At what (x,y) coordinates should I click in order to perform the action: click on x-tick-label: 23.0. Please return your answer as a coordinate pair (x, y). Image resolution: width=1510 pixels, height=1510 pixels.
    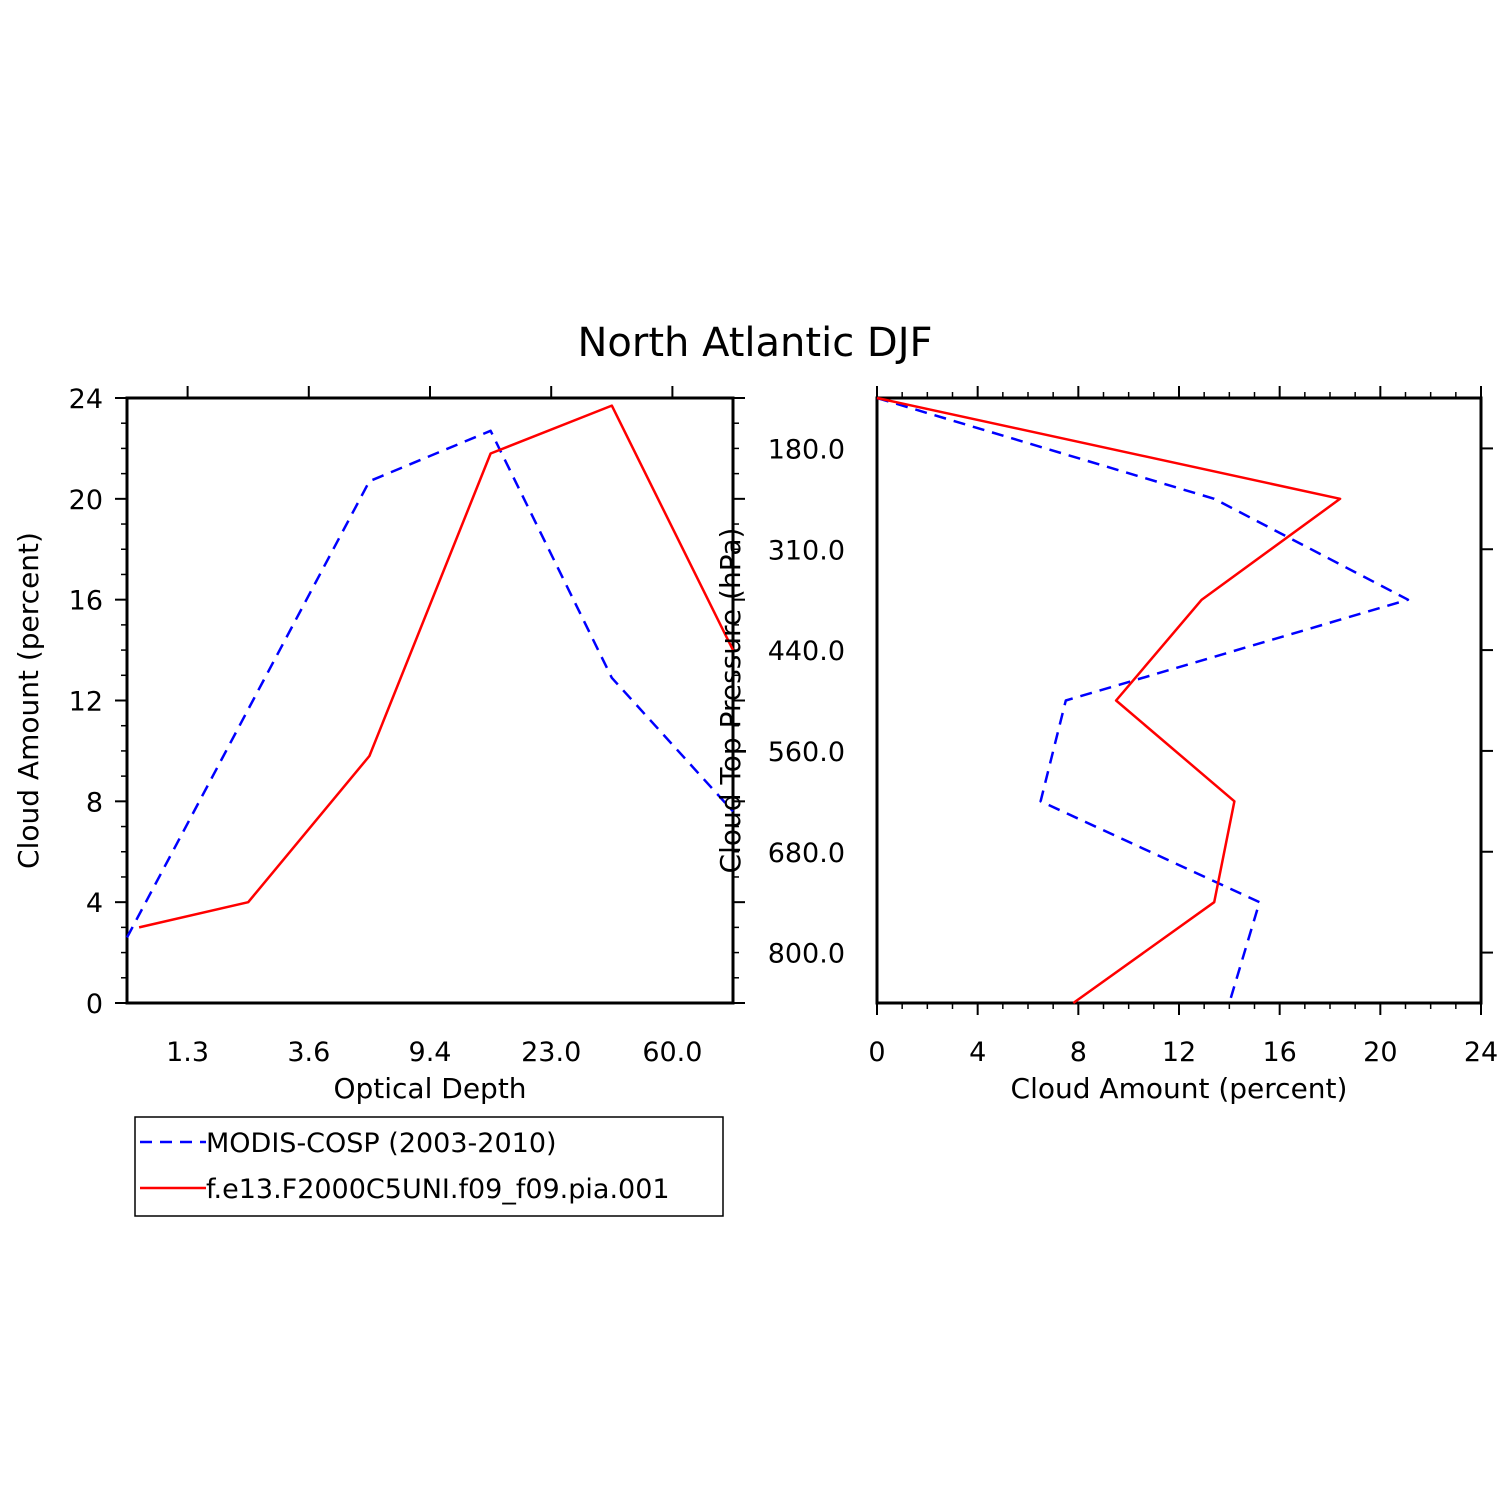
    Looking at the image, I should click on (551, 1052).